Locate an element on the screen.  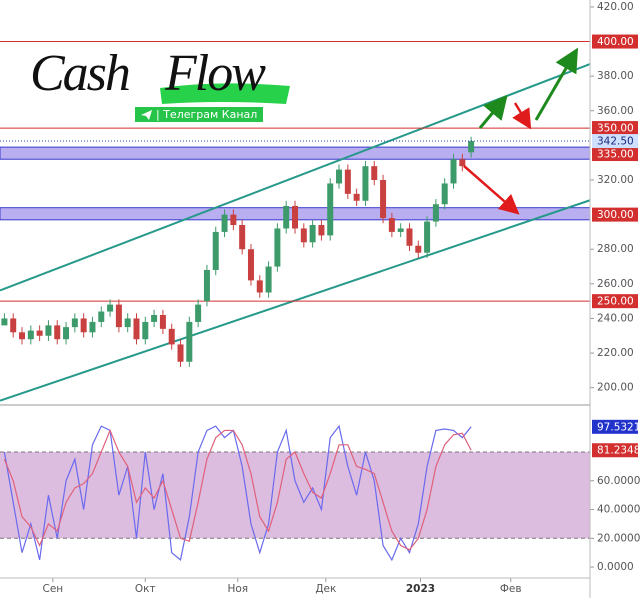
band is located at coordinates (295, 495).